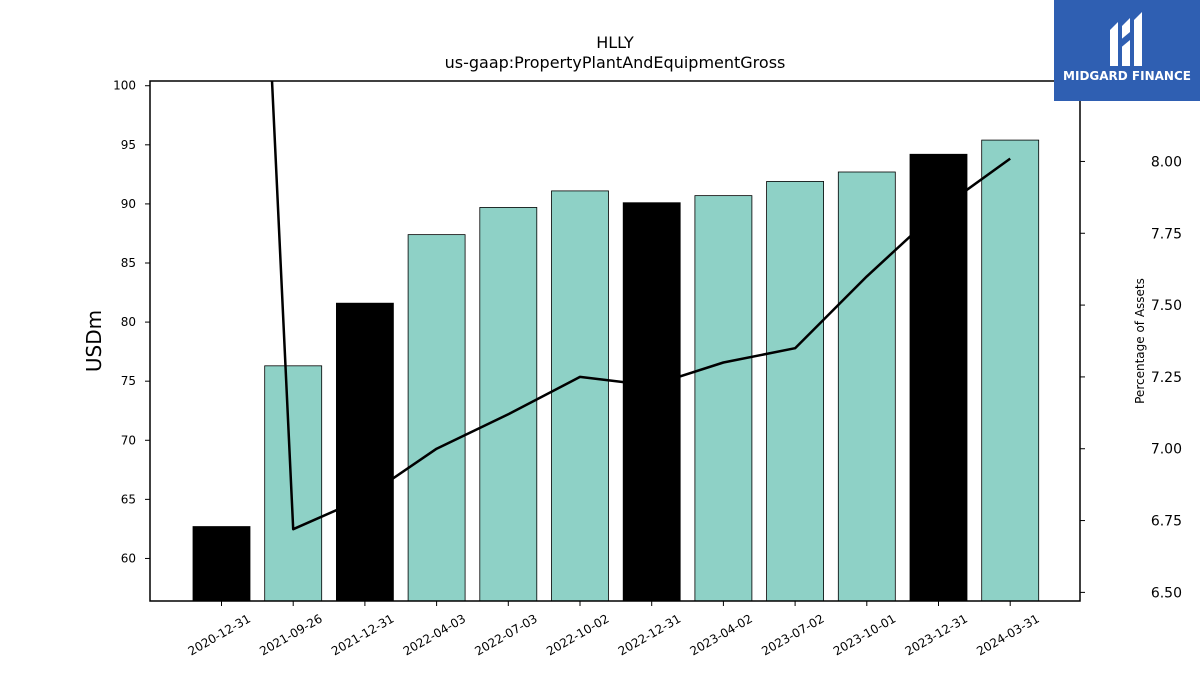  What do you see at coordinates (505, 634) in the screenshot?
I see `x-tick-label: 2022-07-03` at bounding box center [505, 634].